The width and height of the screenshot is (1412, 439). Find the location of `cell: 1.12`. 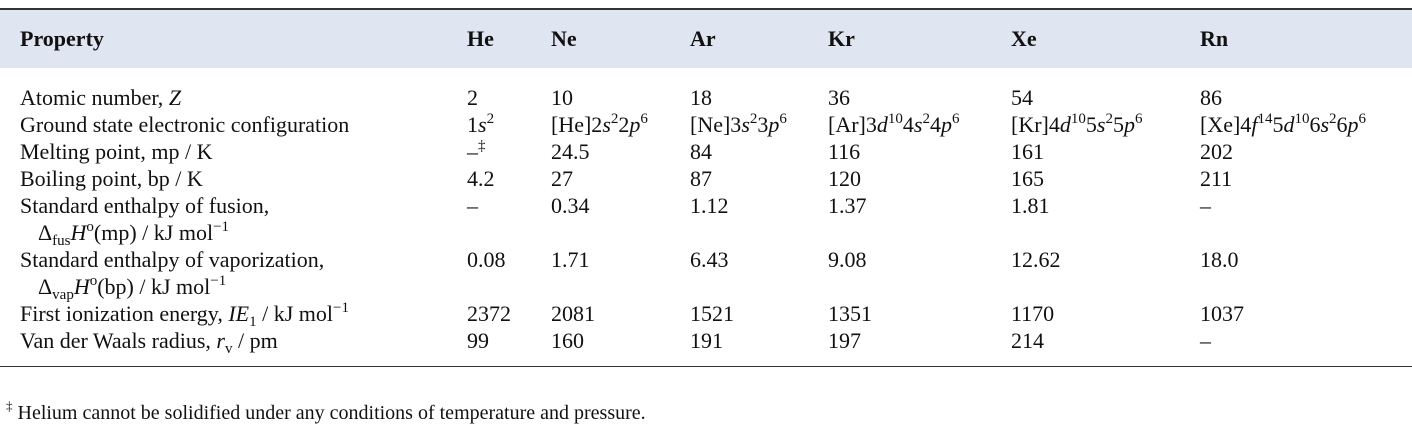

cell: 1.12 is located at coordinates (709, 205).